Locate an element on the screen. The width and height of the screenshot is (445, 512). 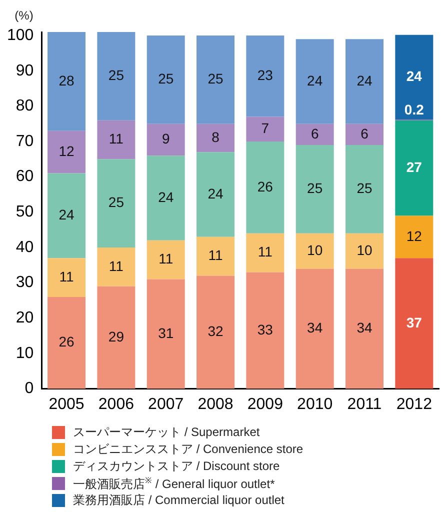
data-label: 8 is located at coordinates (216, 136).